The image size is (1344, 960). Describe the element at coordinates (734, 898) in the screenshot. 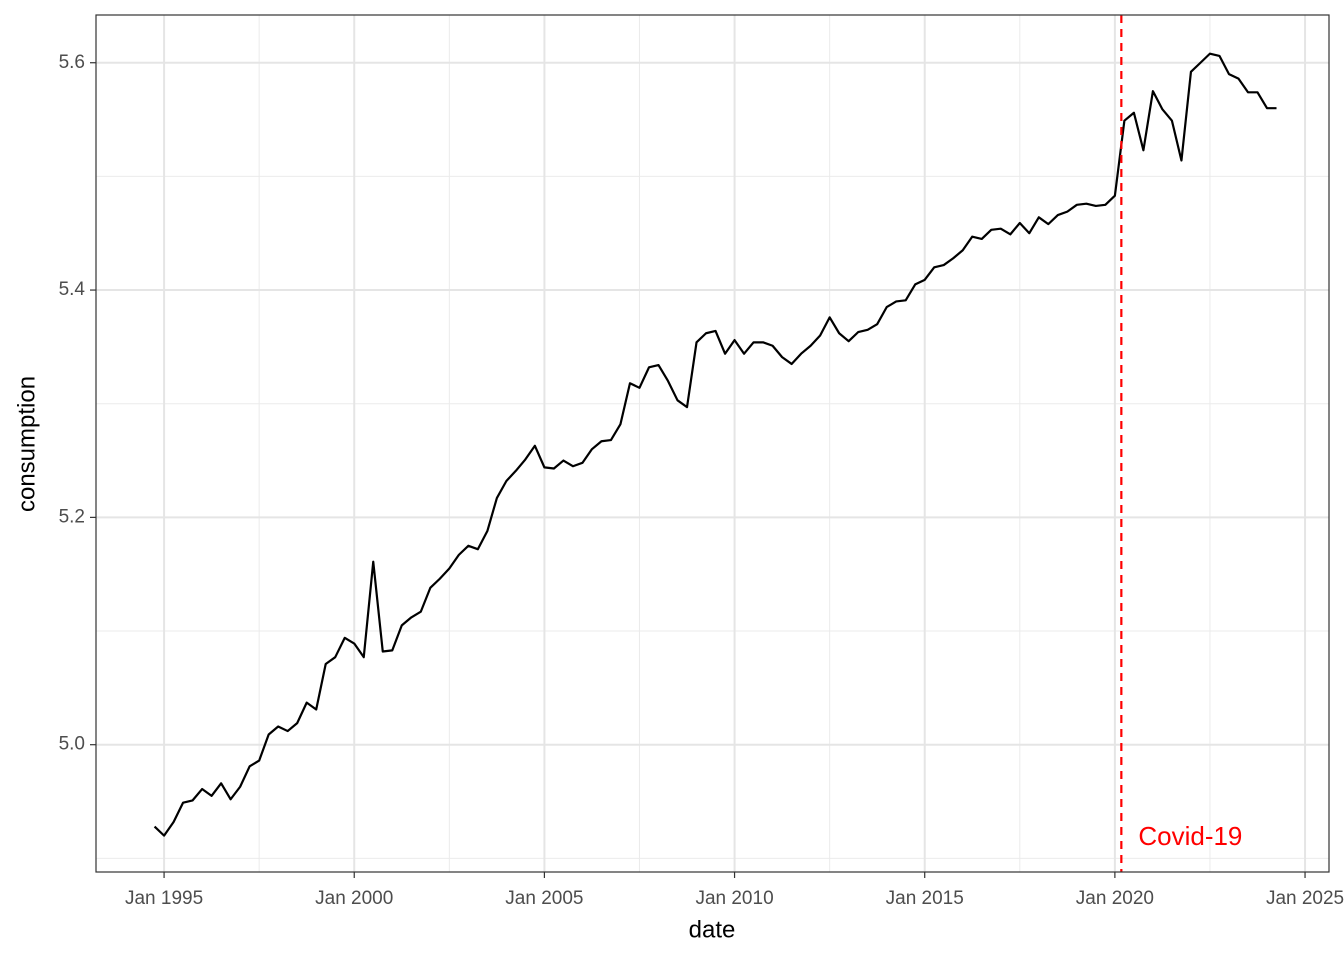

I see `x-tick-label: Jan 2010` at that location.